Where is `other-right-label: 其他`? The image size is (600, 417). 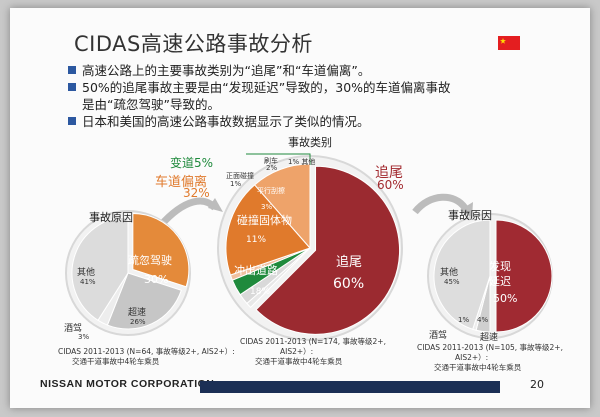 other-right-label: 其他 is located at coordinates (449, 273).